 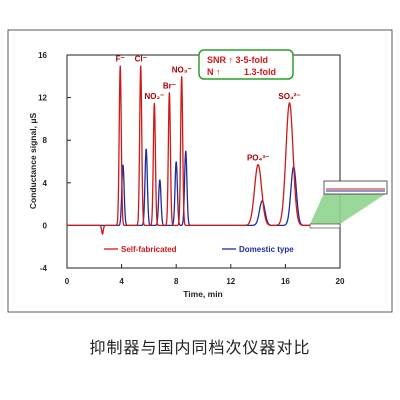 I want to click on x-tick-label: 12, so click(x=230, y=281).